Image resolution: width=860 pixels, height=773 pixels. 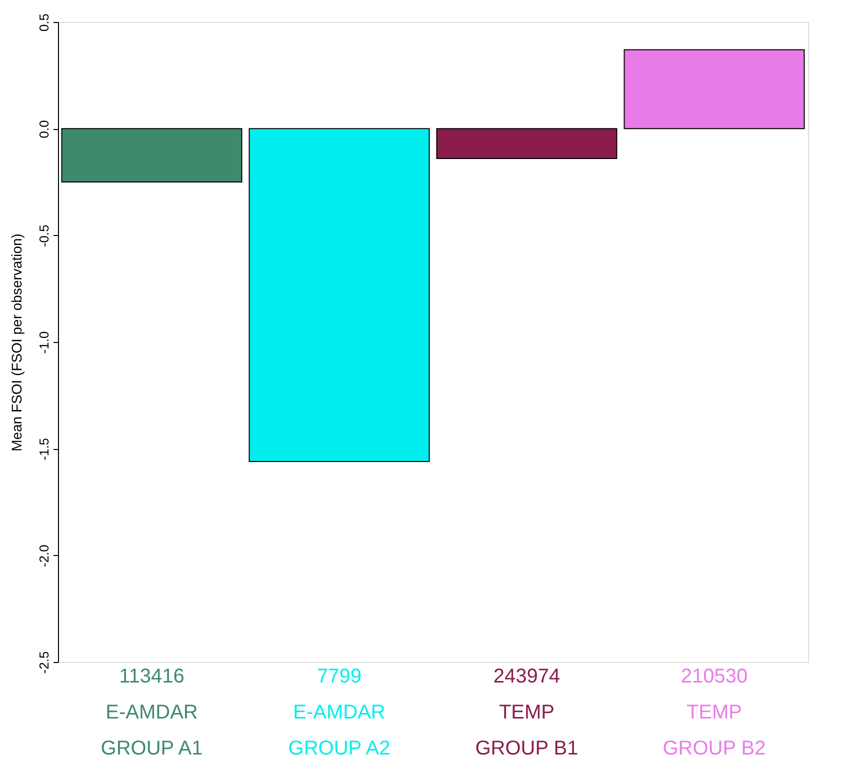 I want to click on y-tick-label: -2.5, so click(x=44, y=662).